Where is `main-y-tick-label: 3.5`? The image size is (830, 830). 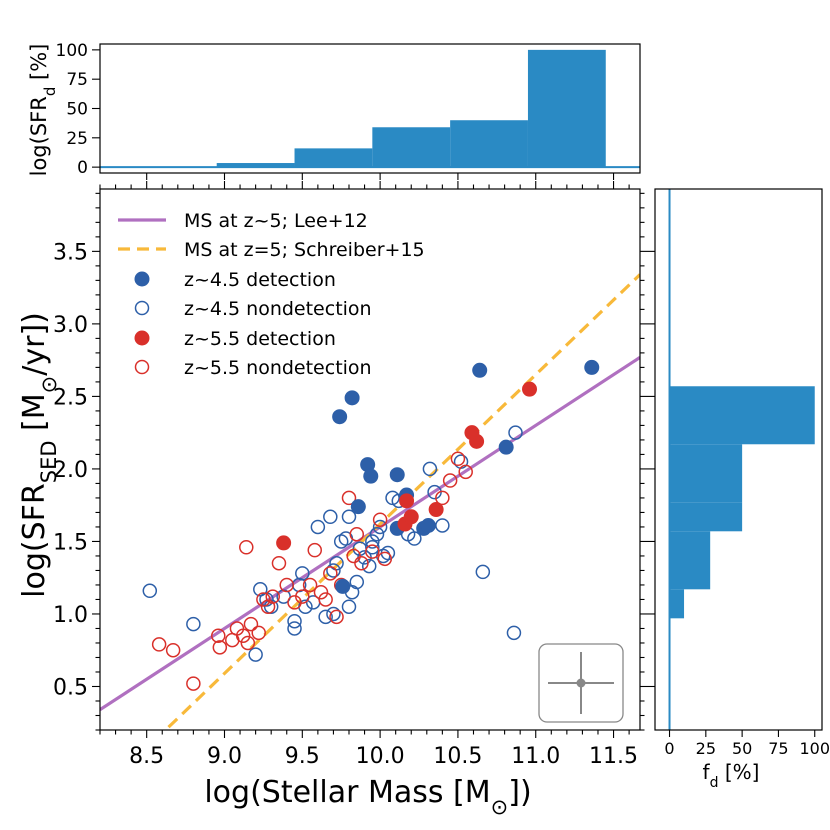 main-y-tick-label: 3.5 is located at coordinates (70, 252).